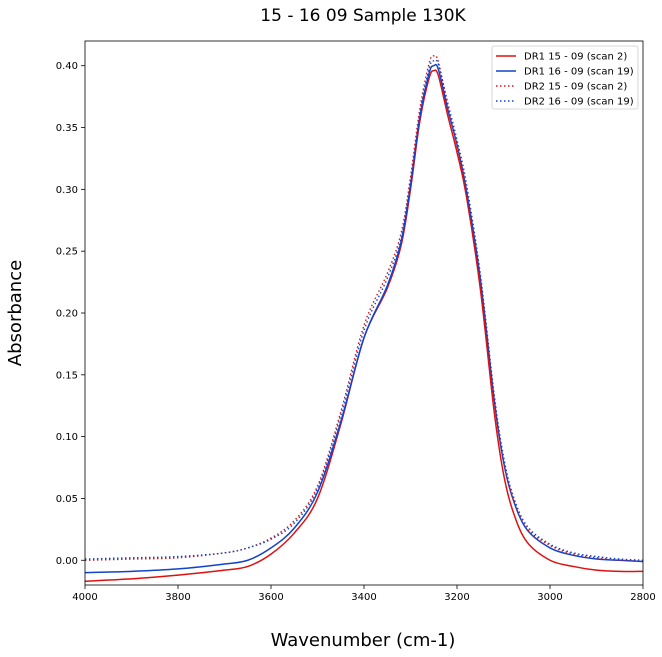 This screenshot has width=662, height=657. Describe the element at coordinates (67, 190) in the screenshot. I see `y-tick-label: 0.30` at that location.